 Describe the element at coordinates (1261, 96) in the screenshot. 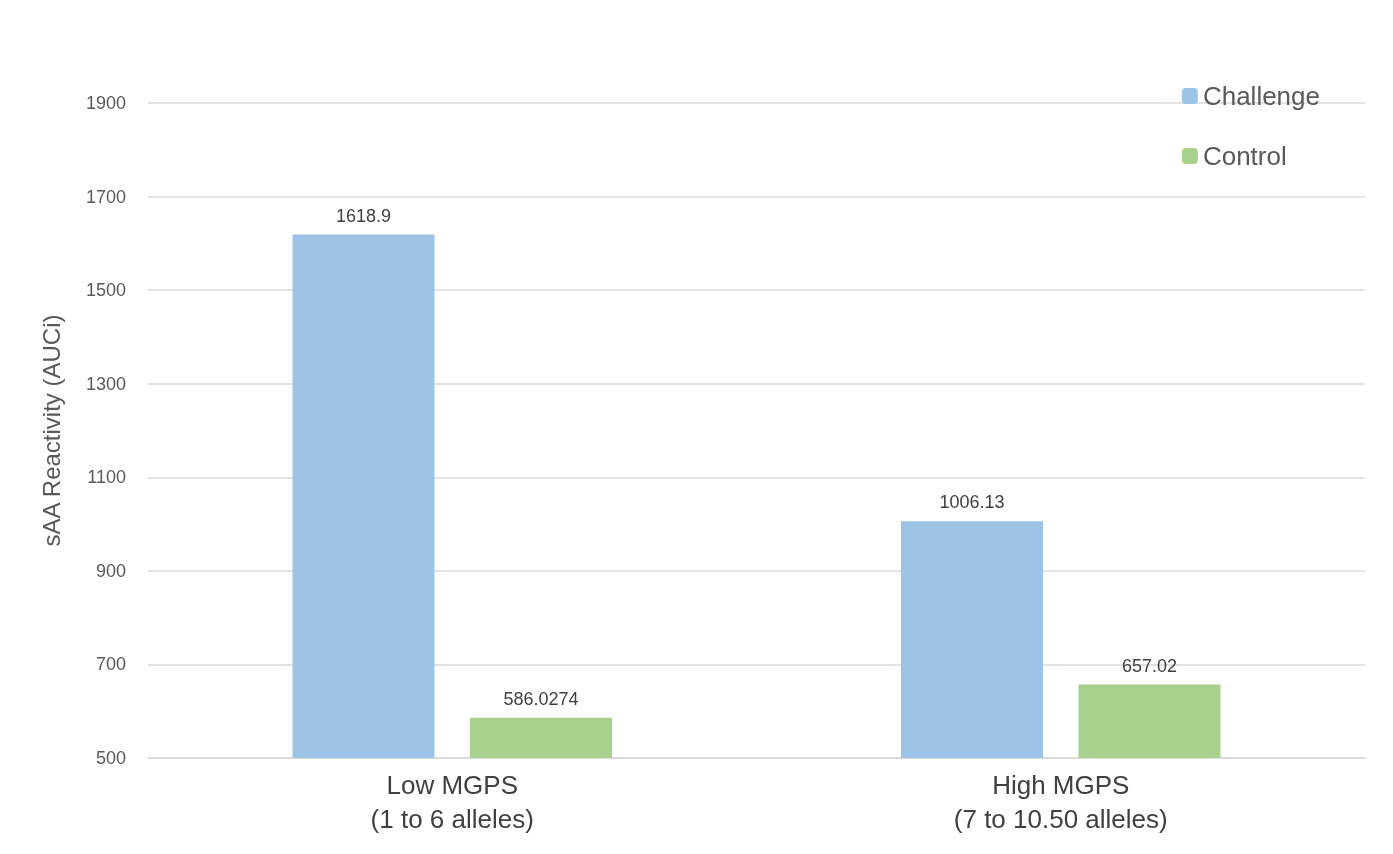

I see `legend-label: Challenge` at that location.